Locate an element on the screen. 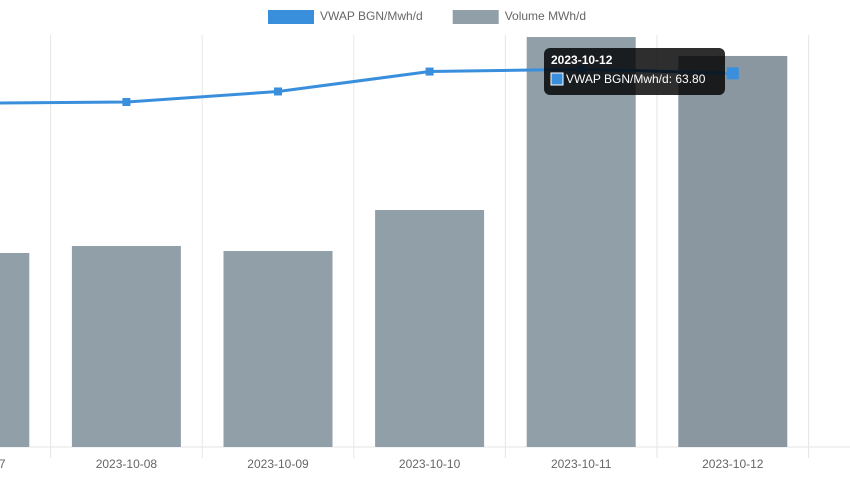 The image size is (850, 480). tooltip: 2023-10-12 VWAP BGN/Mwh/d: 63.80 is located at coordinates (634, 71).